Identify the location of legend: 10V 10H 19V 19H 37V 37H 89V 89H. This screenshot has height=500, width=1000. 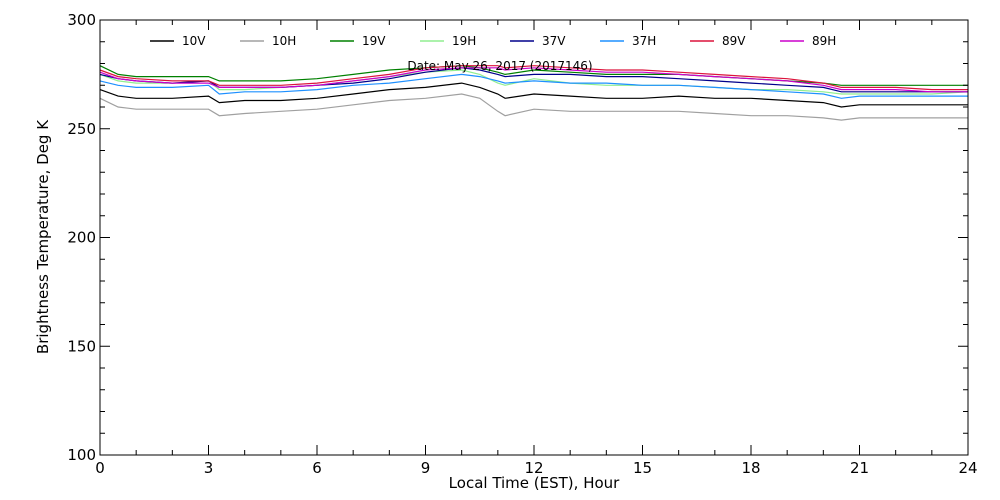
(493, 41).